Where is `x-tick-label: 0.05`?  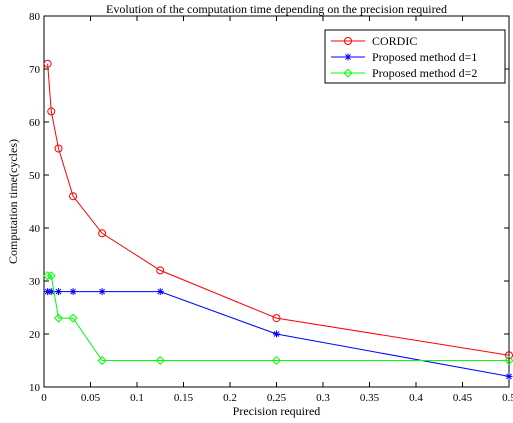
x-tick-label: 0.05 is located at coordinates (91, 398).